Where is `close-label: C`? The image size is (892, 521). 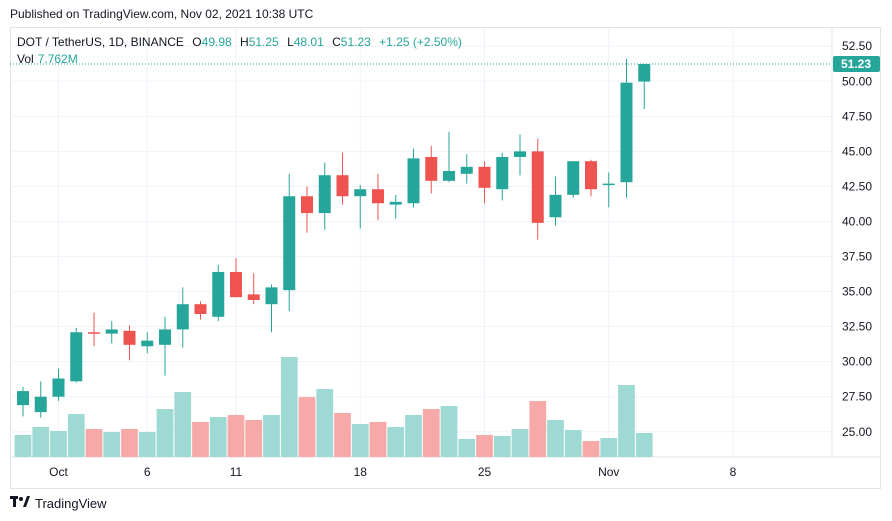
close-label: C is located at coordinates (336, 42).